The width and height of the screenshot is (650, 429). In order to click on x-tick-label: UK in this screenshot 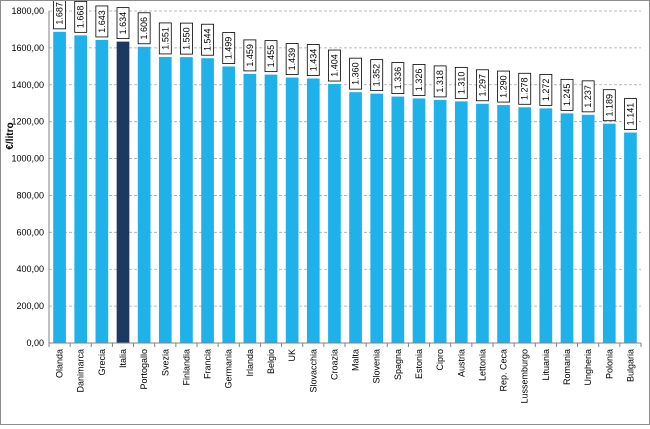, I will do `click(292, 355)`.